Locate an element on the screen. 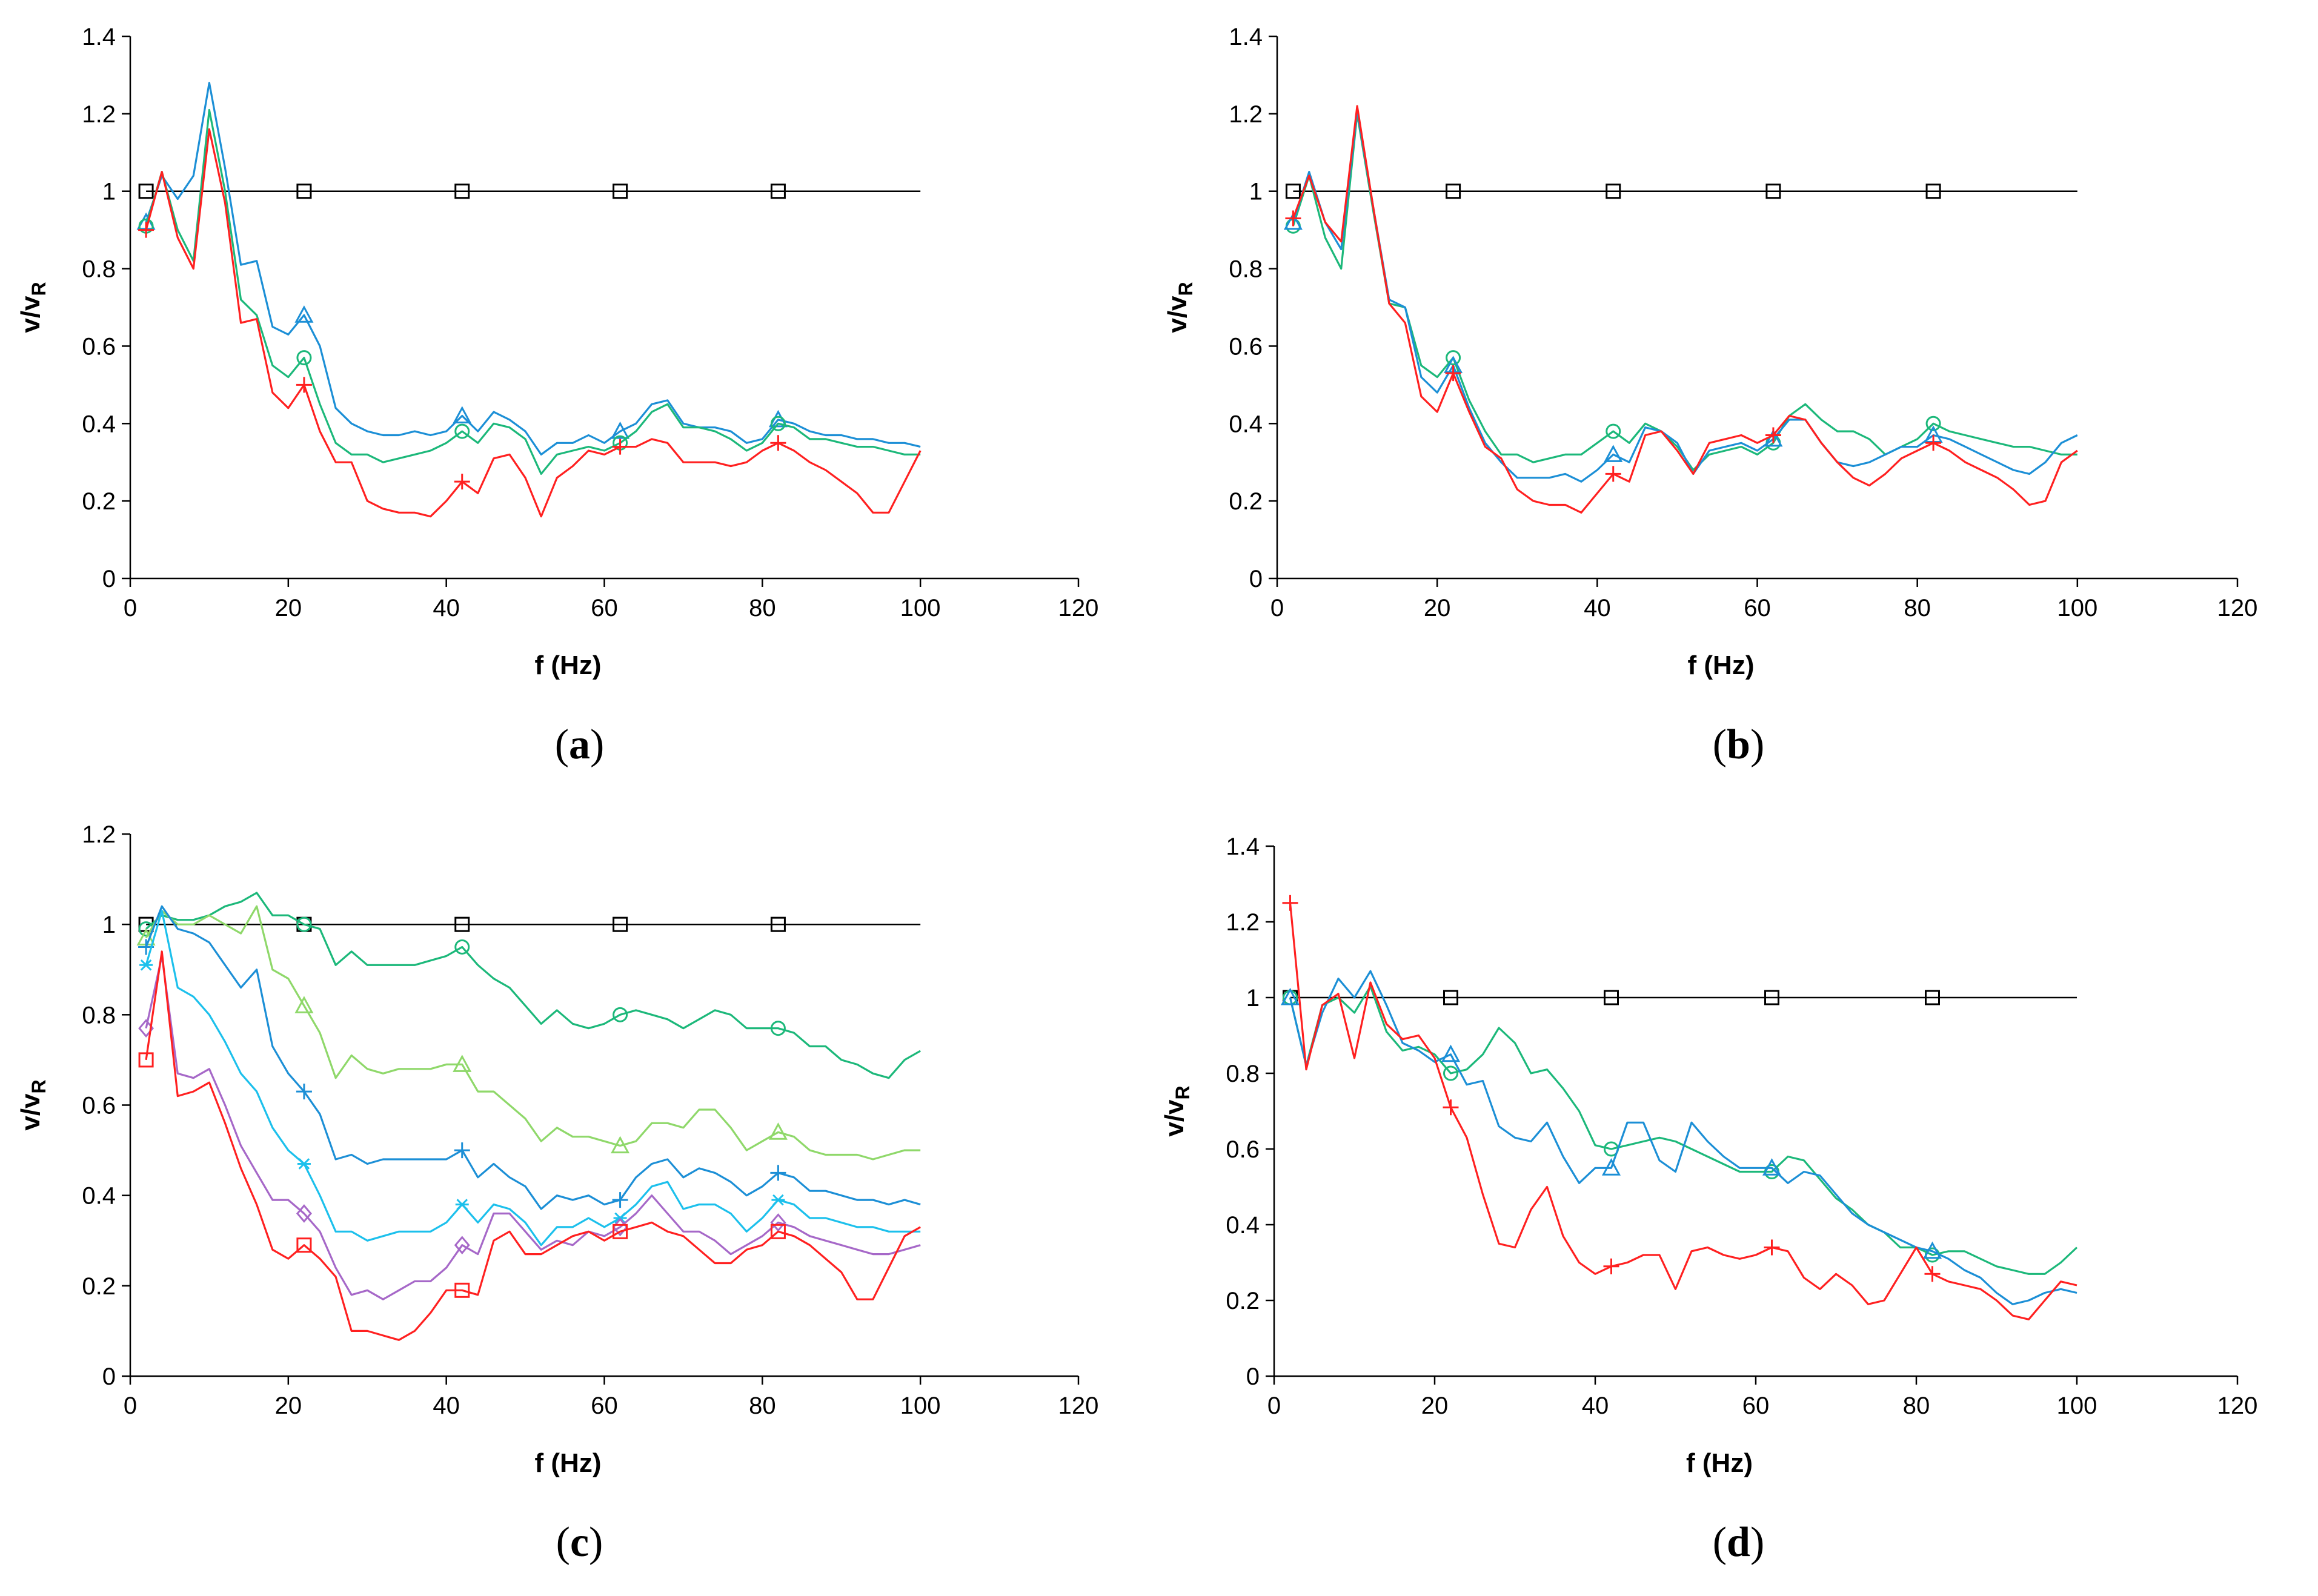 Image resolution: width=2318 pixels, height=1596 pixels. series-cyan is located at coordinates (530, 1078).